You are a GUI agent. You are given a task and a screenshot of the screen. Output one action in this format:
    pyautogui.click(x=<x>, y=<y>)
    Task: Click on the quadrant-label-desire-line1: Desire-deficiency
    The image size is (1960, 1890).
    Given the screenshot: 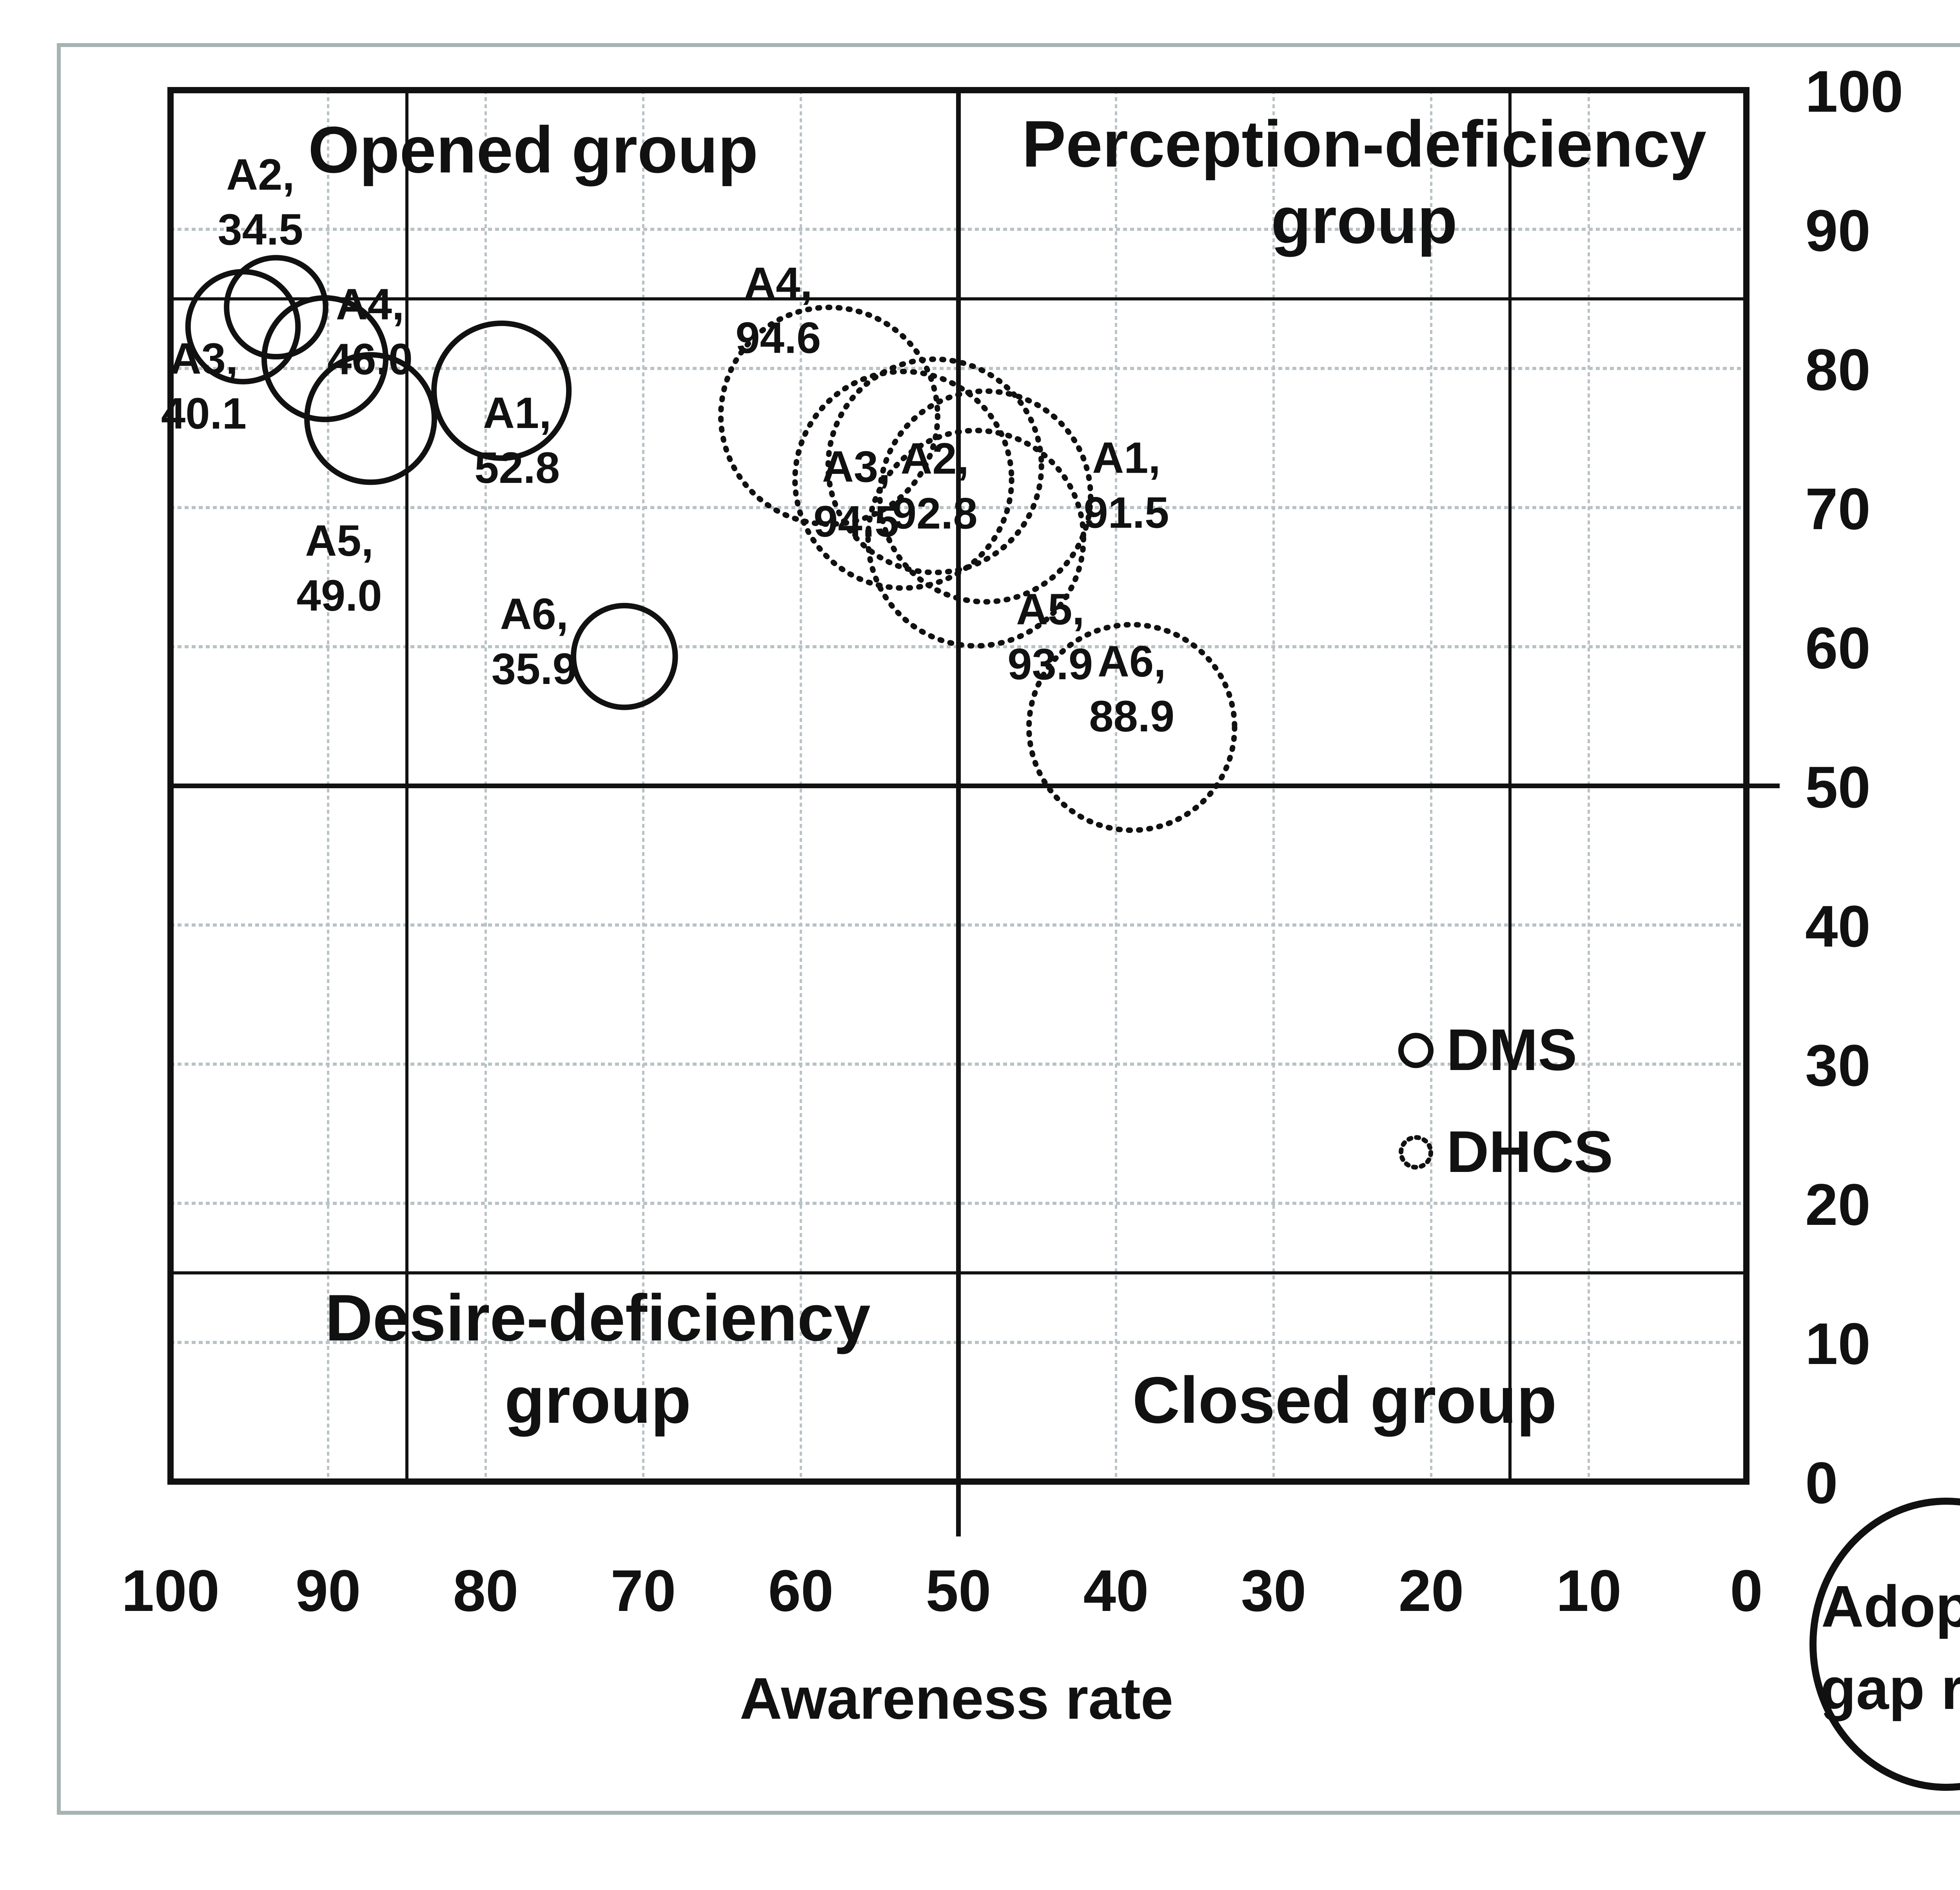 What is the action you would take?
    pyautogui.click(x=597, y=1318)
    